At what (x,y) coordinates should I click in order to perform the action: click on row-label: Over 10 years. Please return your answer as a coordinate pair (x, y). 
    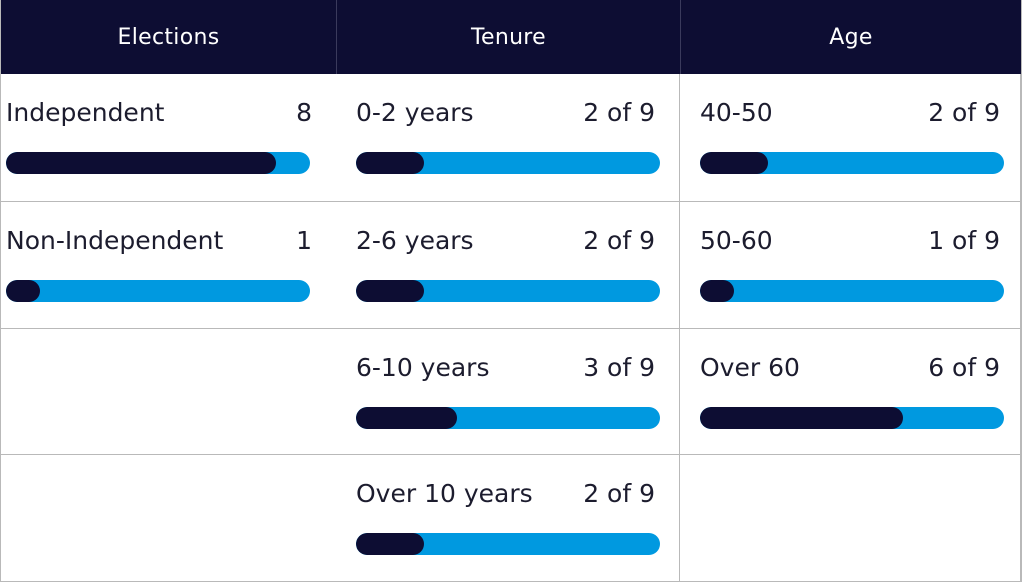
    Looking at the image, I should click on (444, 493).